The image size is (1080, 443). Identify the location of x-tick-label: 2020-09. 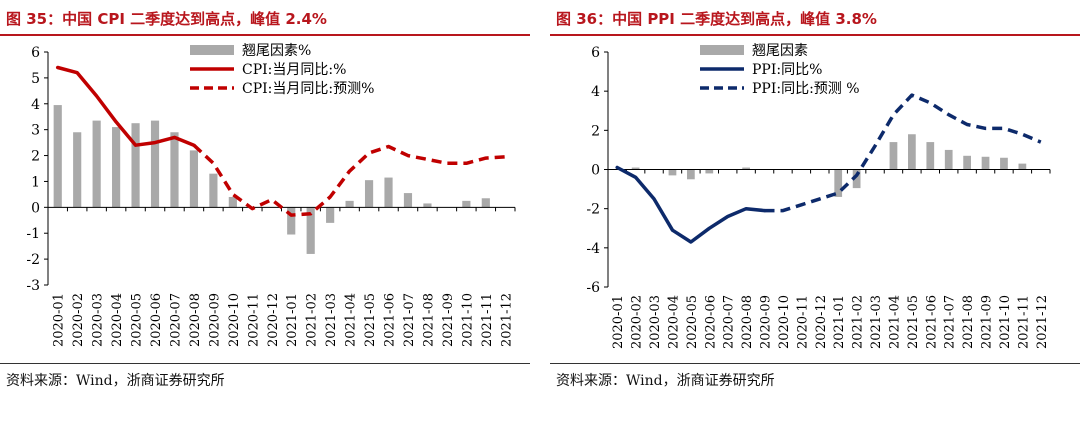
(766, 322).